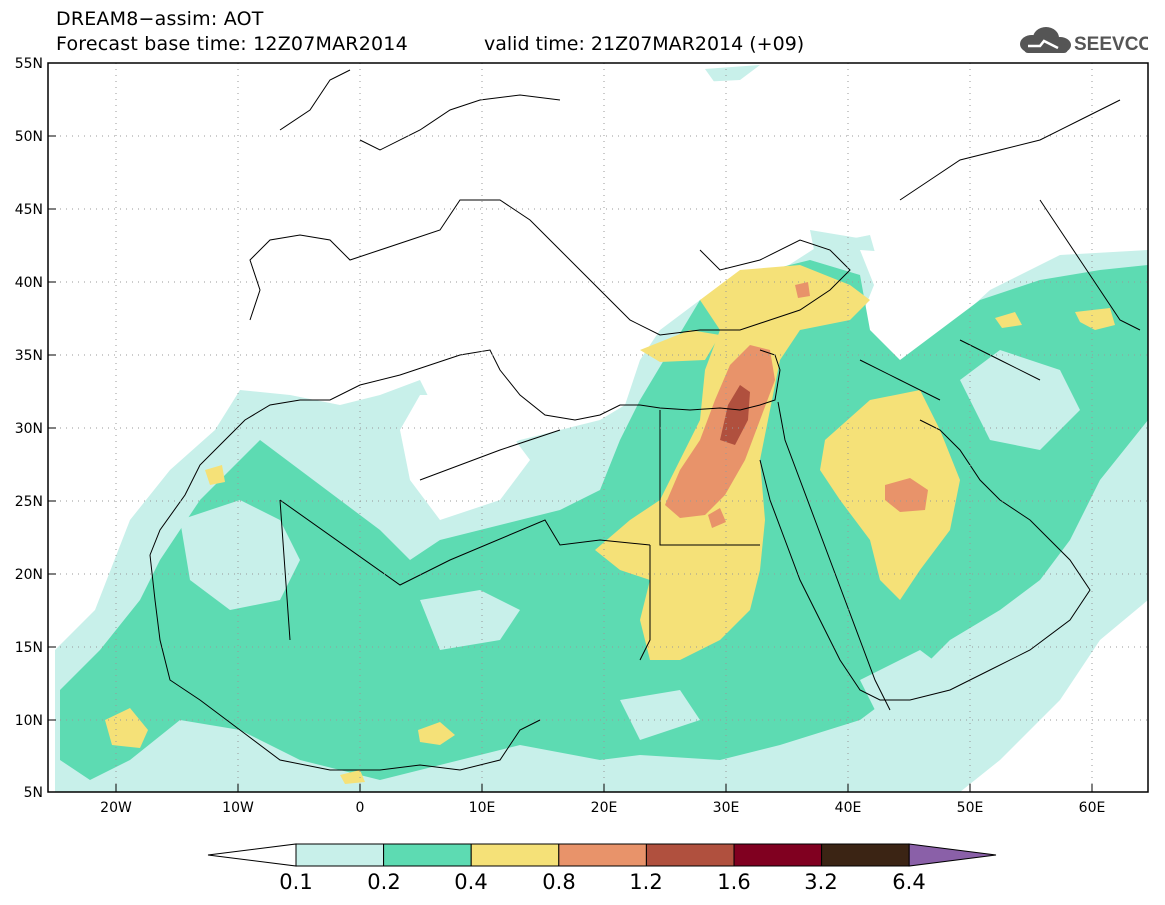 The height and width of the screenshot is (905, 1165). I want to click on colorbar-label: 0.4, so click(471, 882).